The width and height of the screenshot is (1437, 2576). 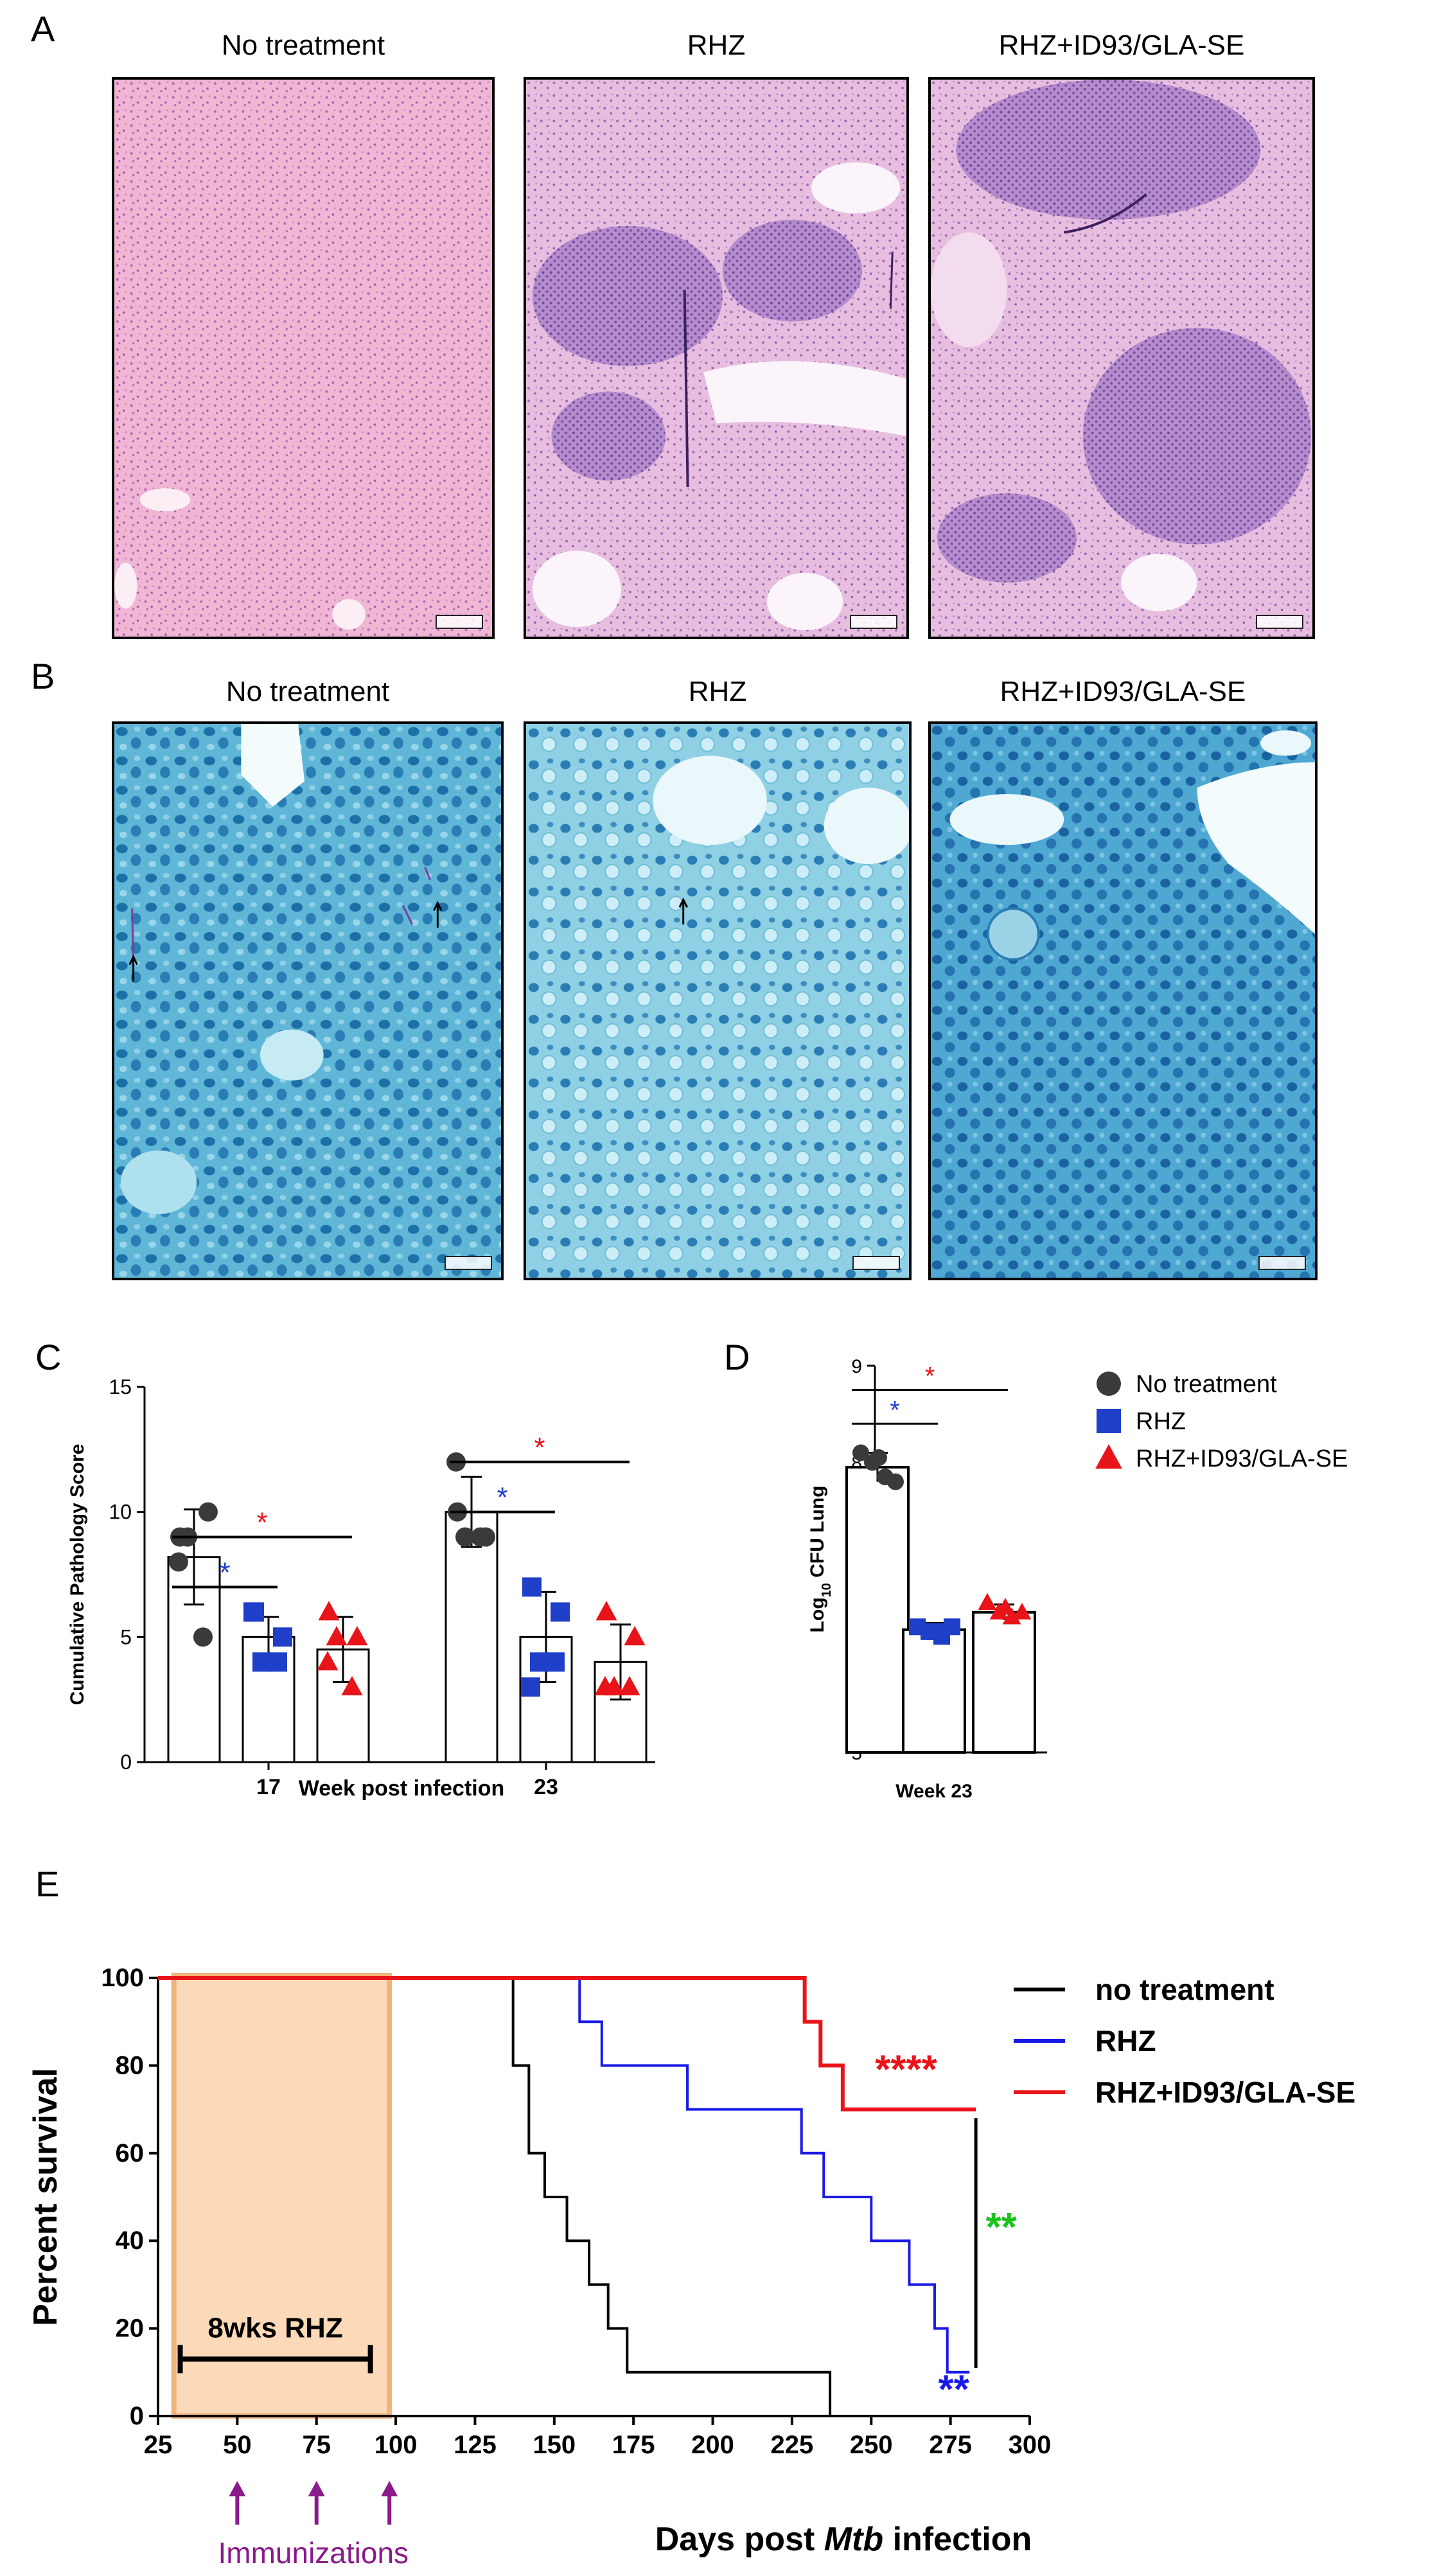 What do you see at coordinates (717, 691) in the screenshot?
I see `panel-b-title-rhz: RHZ` at bounding box center [717, 691].